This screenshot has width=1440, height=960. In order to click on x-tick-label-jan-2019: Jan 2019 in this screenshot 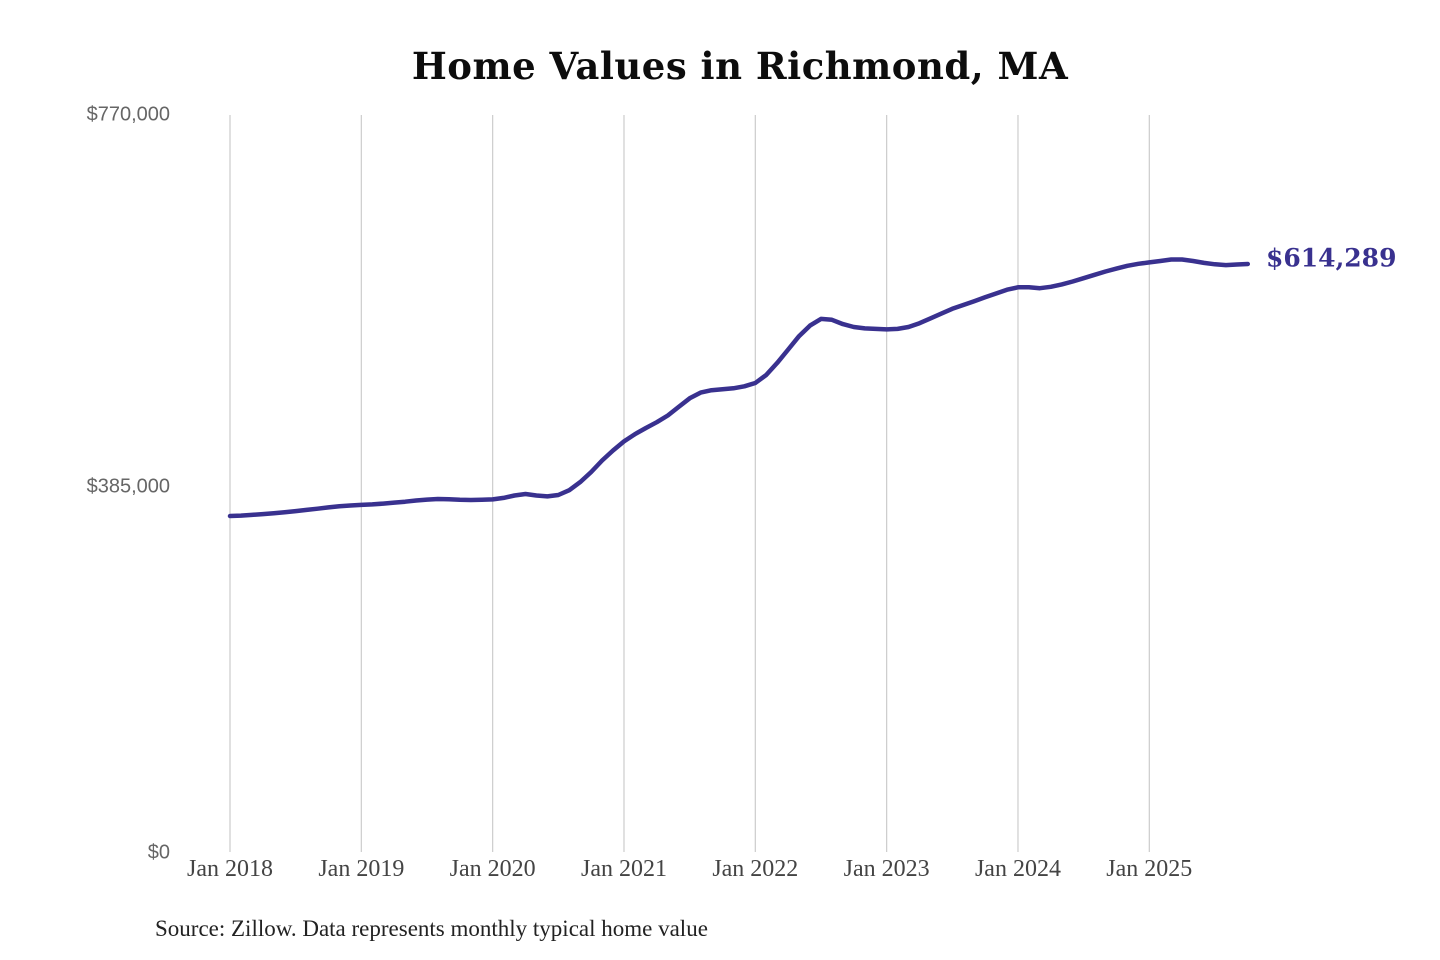, I will do `click(361, 869)`.